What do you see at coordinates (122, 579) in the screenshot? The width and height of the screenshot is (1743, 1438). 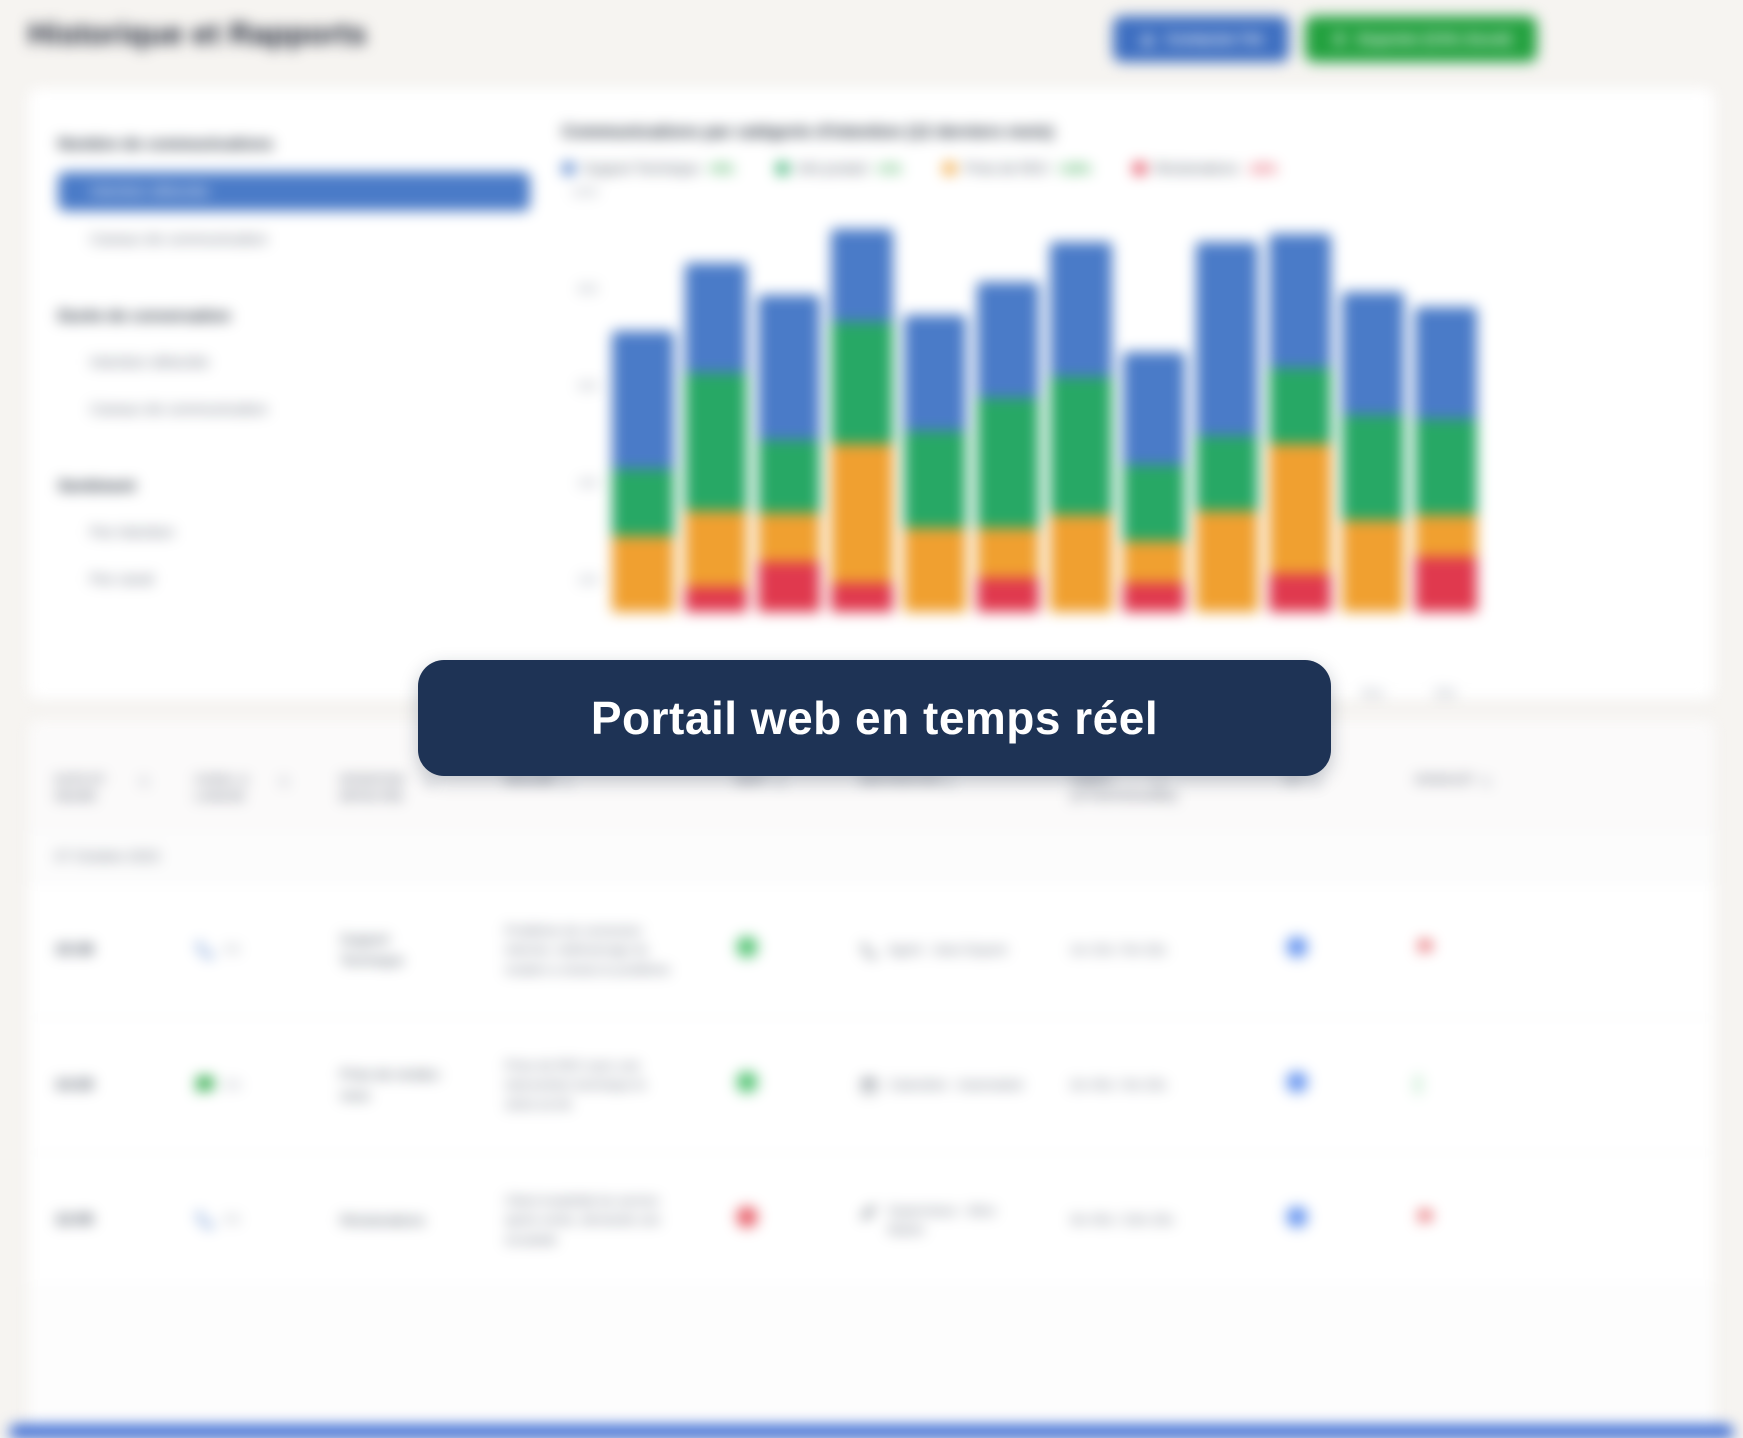 I see `sidebar-item-par-canal: Par canal` at bounding box center [122, 579].